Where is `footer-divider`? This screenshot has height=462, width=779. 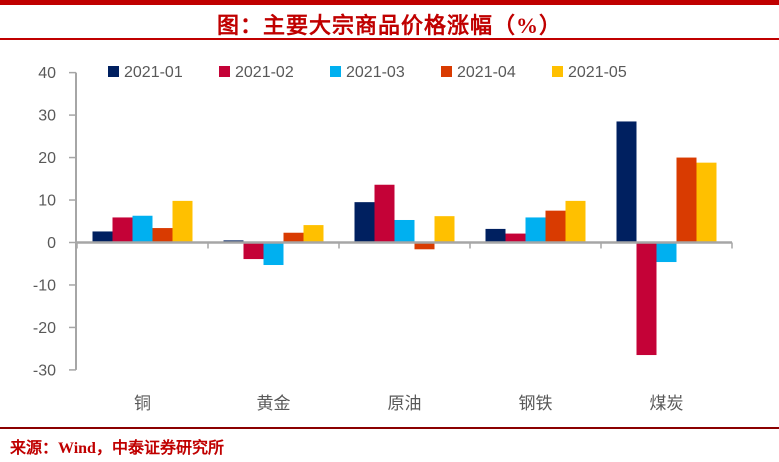
footer-divider is located at coordinates (389, 428).